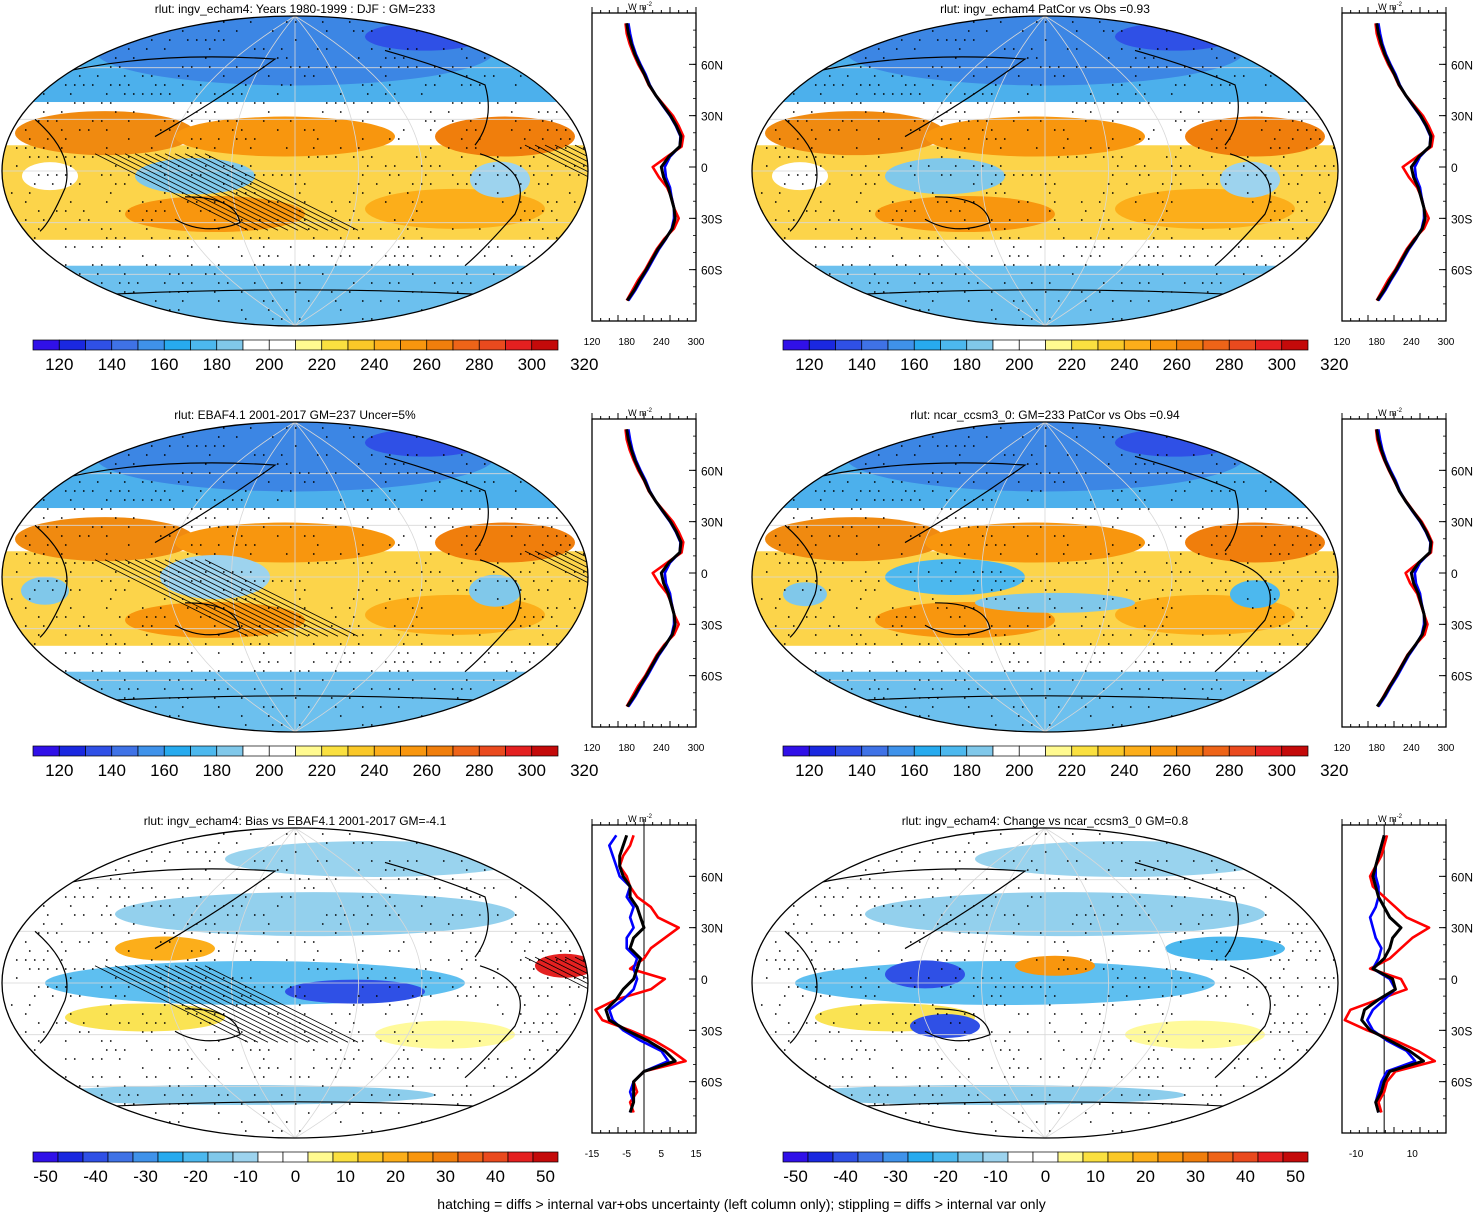 This screenshot has height=1215, width=1483. What do you see at coordinates (1177, 364) in the screenshot?
I see `colorbar-label: 260` at bounding box center [1177, 364].